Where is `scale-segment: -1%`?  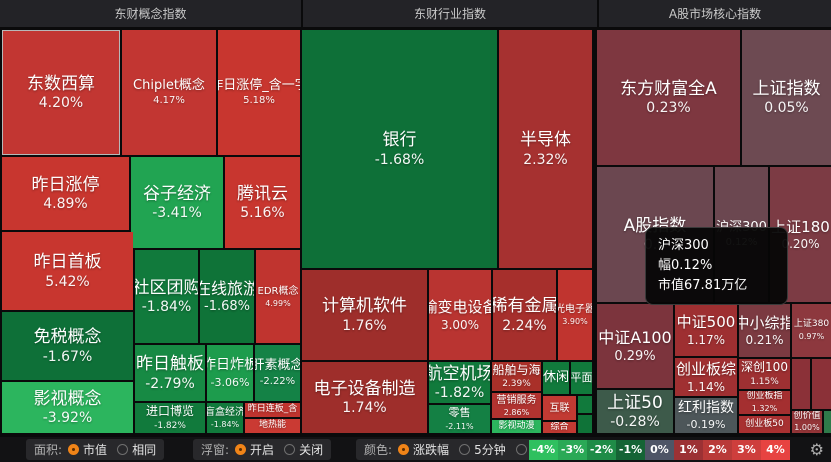 scale-segment: -1% is located at coordinates (630, 450).